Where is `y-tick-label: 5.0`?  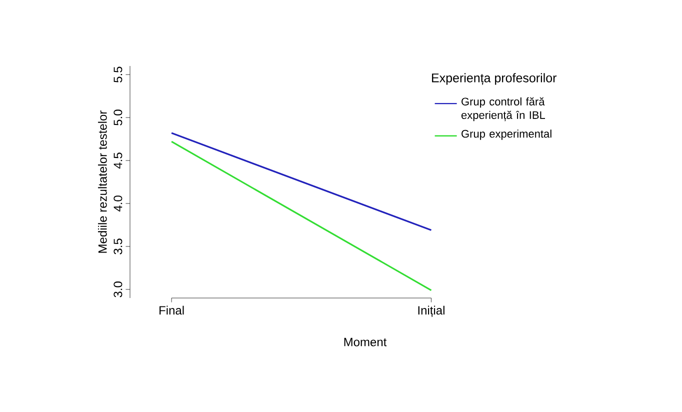 y-tick-label: 5.0 is located at coordinates (118, 118).